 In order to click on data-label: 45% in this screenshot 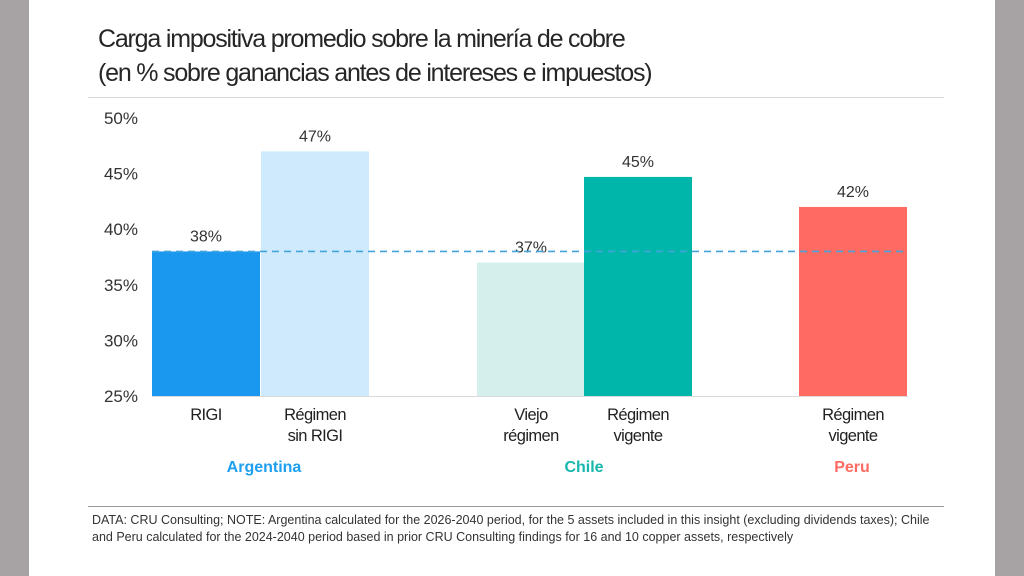, I will do `click(638, 162)`.